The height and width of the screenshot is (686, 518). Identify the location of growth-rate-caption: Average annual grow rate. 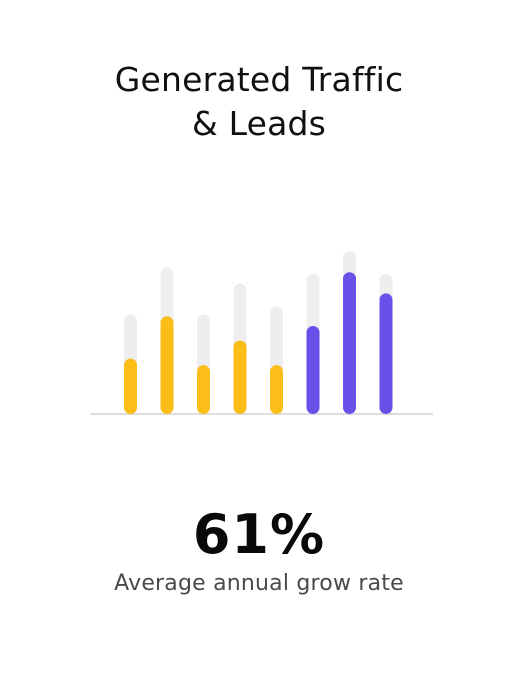
(259, 583).